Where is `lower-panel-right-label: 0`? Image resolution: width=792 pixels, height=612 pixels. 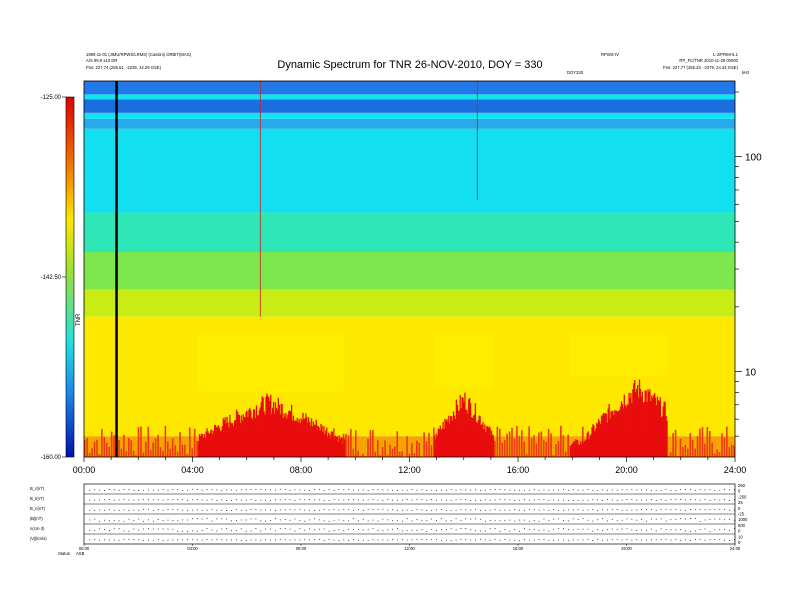
lower-panel-right-label: 0 is located at coordinates (739, 508).